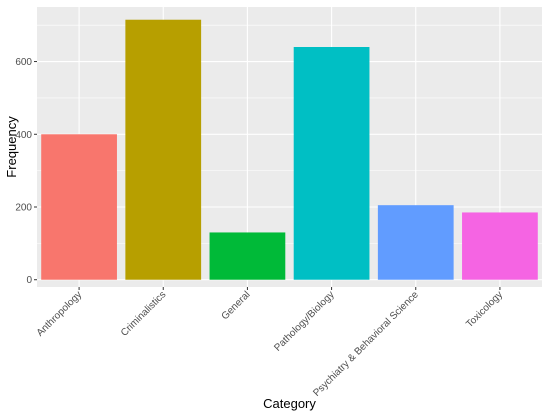 This screenshot has height=414, width=550. What do you see at coordinates (289, 403) in the screenshot?
I see `x-axis-title: Category` at bounding box center [289, 403].